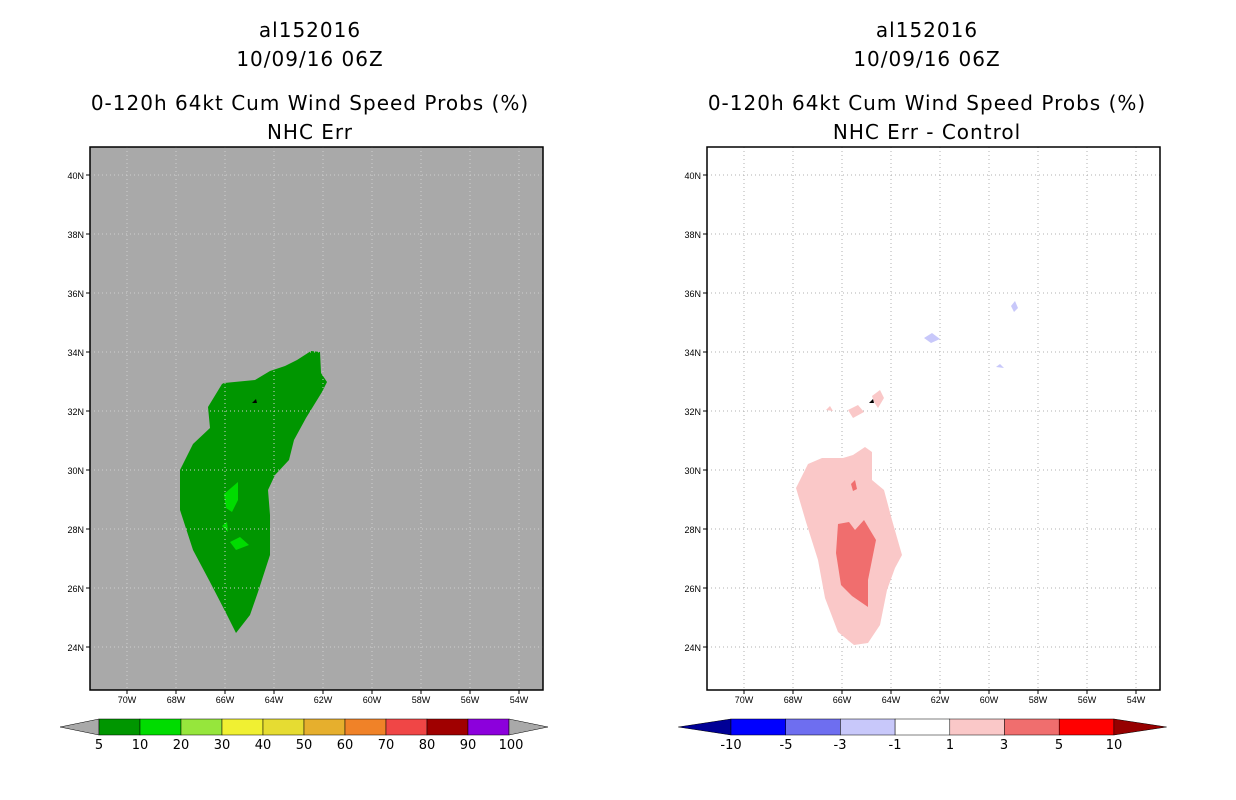  I want to click on right-product-title: 0-120h 64kt Cum Wind Speed Probs (%), so click(927, 103).